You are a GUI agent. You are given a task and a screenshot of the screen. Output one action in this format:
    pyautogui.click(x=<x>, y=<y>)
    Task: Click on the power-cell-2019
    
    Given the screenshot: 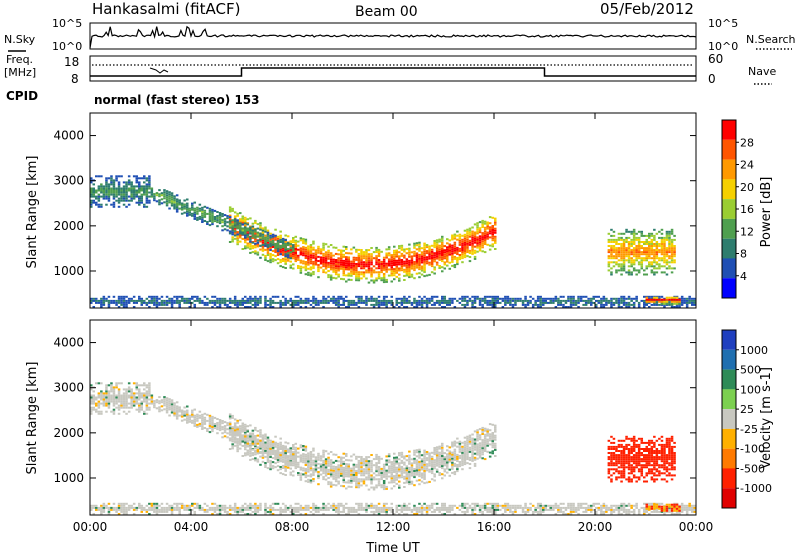 What is the action you would take?
    pyautogui.click(x=644, y=252)
    